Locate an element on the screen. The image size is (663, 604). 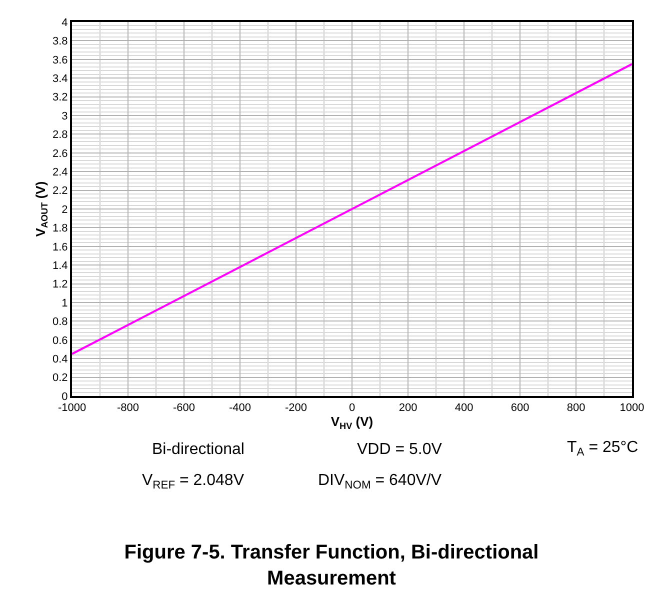
y-tick-label: 0.8 is located at coordinates (60, 322).